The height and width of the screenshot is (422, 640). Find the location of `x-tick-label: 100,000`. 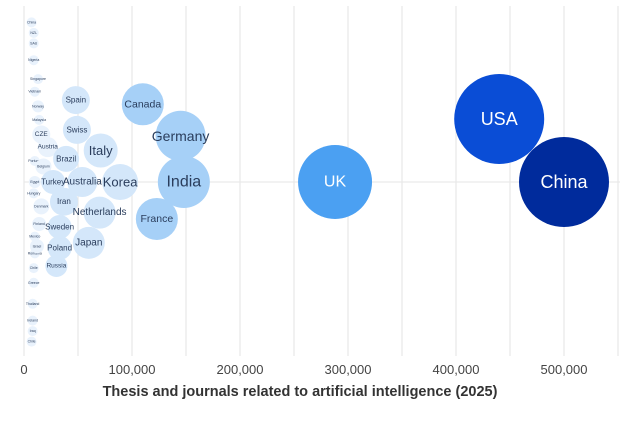

x-tick-label: 100,000 is located at coordinates (132, 369).